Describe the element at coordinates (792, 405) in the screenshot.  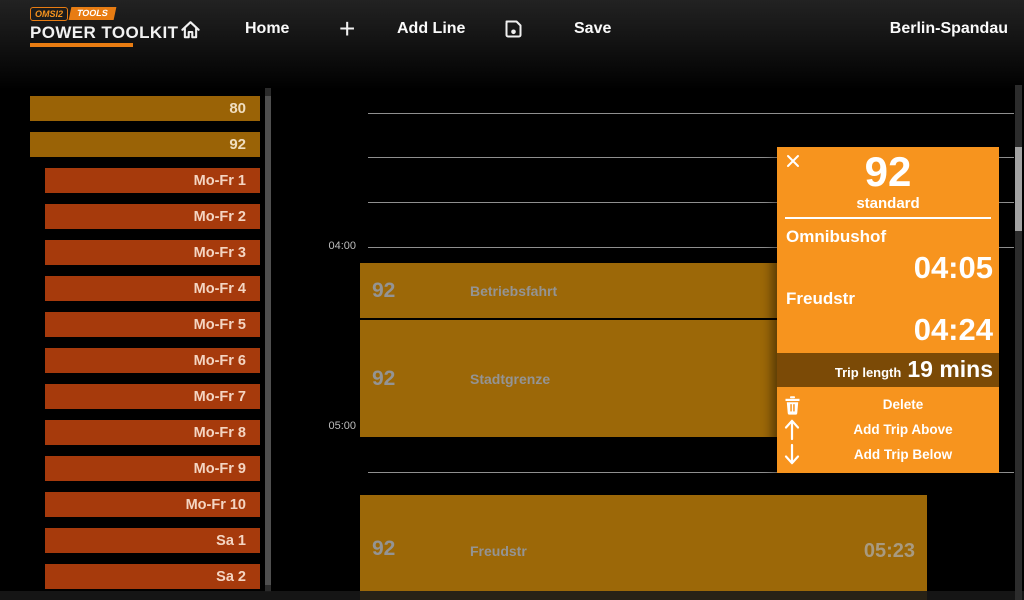
I see `trash-icon` at that location.